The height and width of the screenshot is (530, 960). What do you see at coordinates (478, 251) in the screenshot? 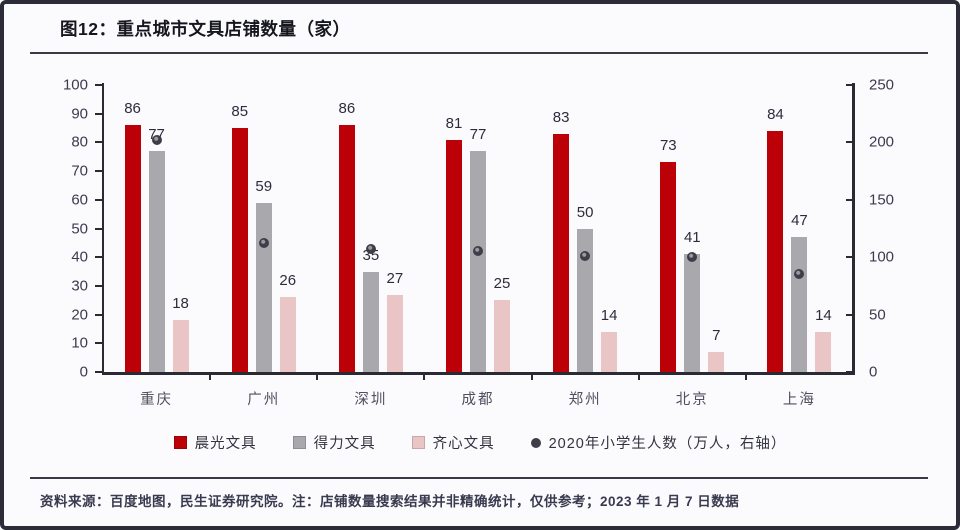
I see `scatter-point-成都` at bounding box center [478, 251].